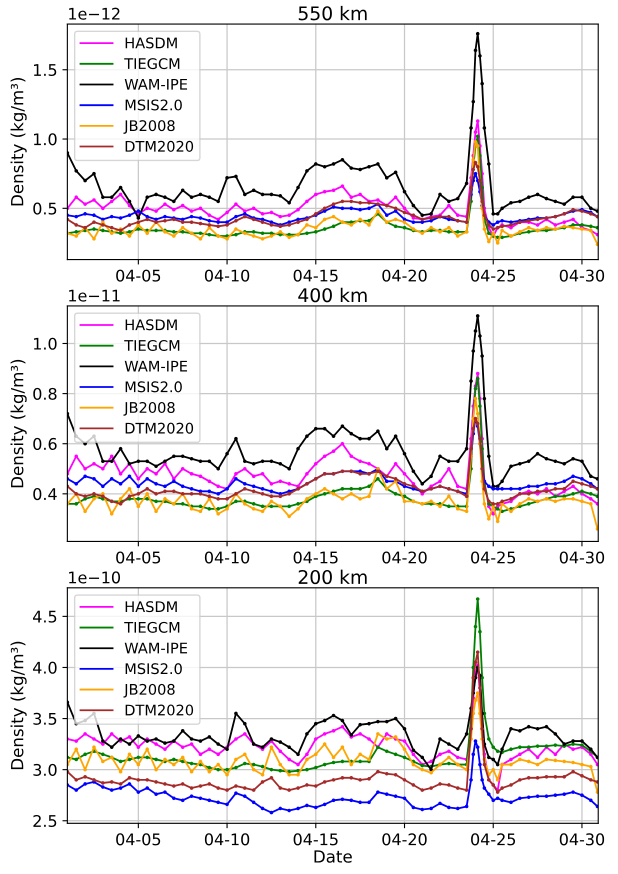  Describe the element at coordinates (45, 668) in the screenshot. I see `y-tick-label: 4.0` at that location.